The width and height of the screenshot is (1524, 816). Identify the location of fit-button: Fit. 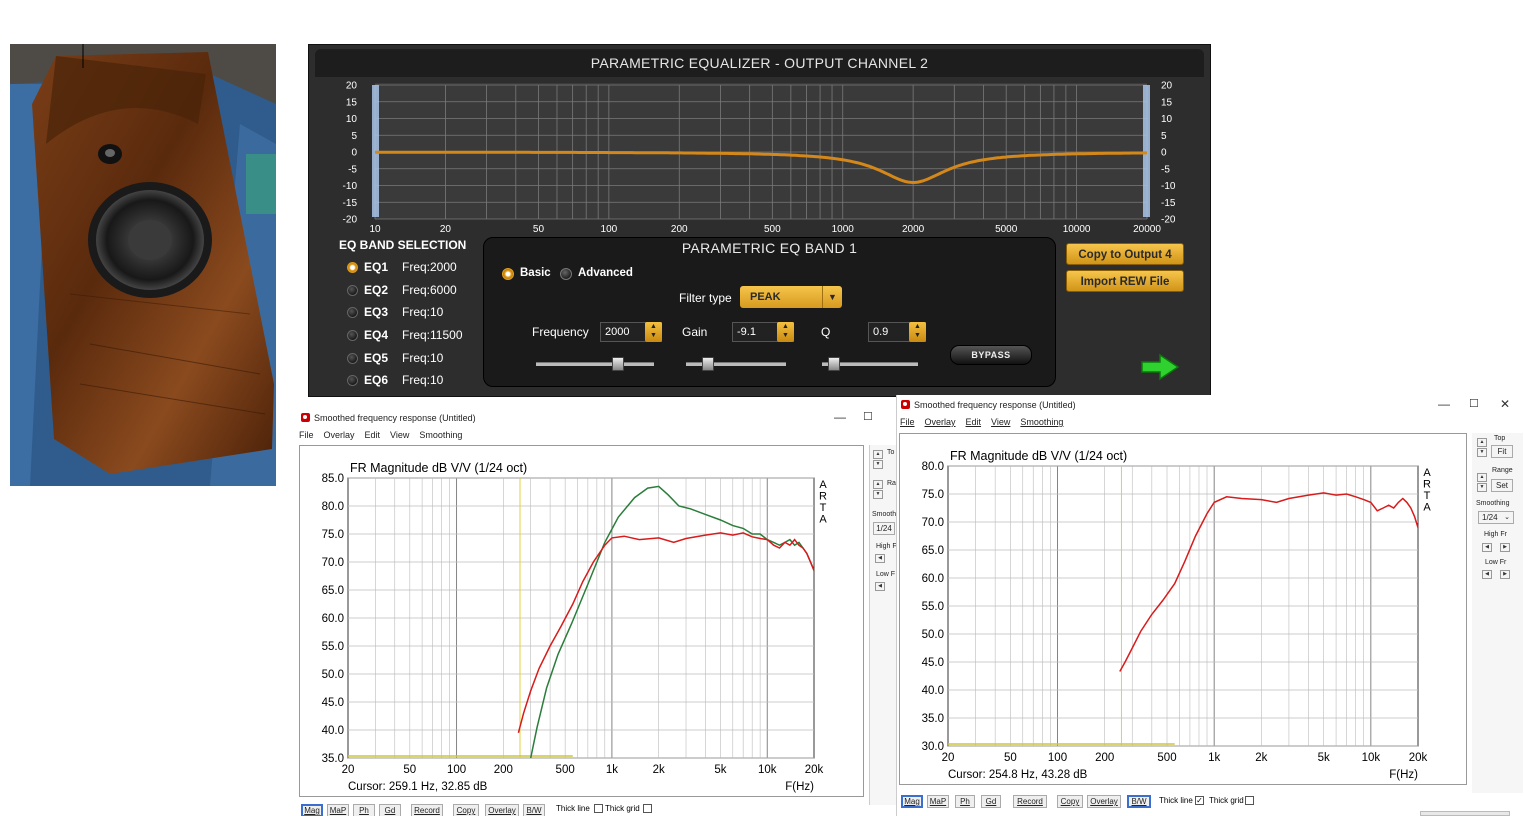
(1502, 451).